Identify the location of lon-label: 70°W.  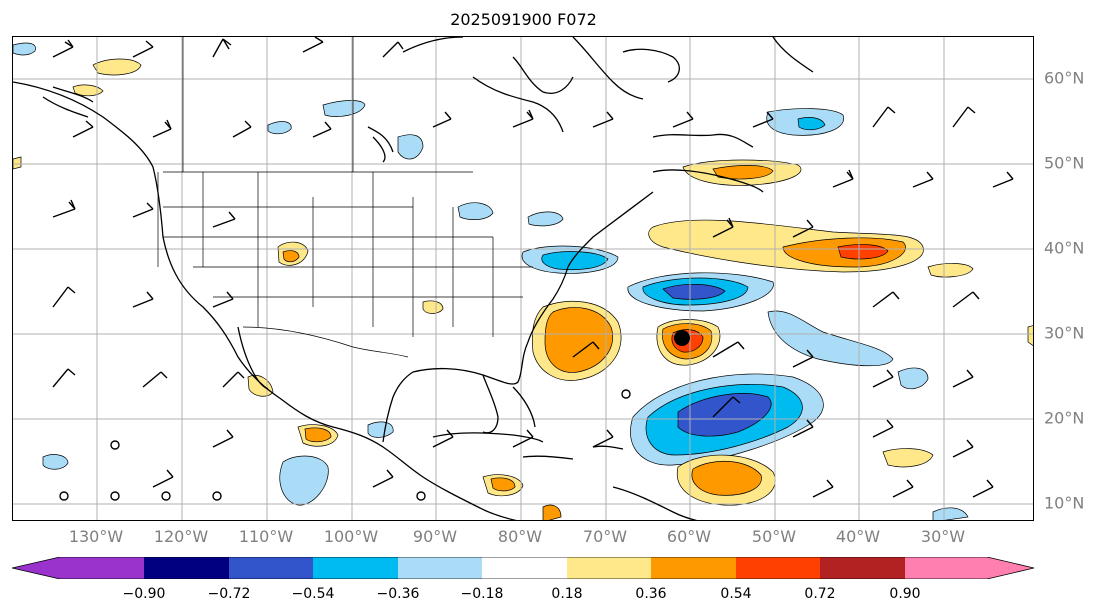
(605, 536).